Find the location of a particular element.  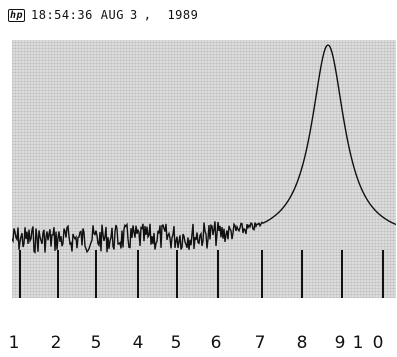

hp-logo-icon: hp is located at coordinates (16, 15).